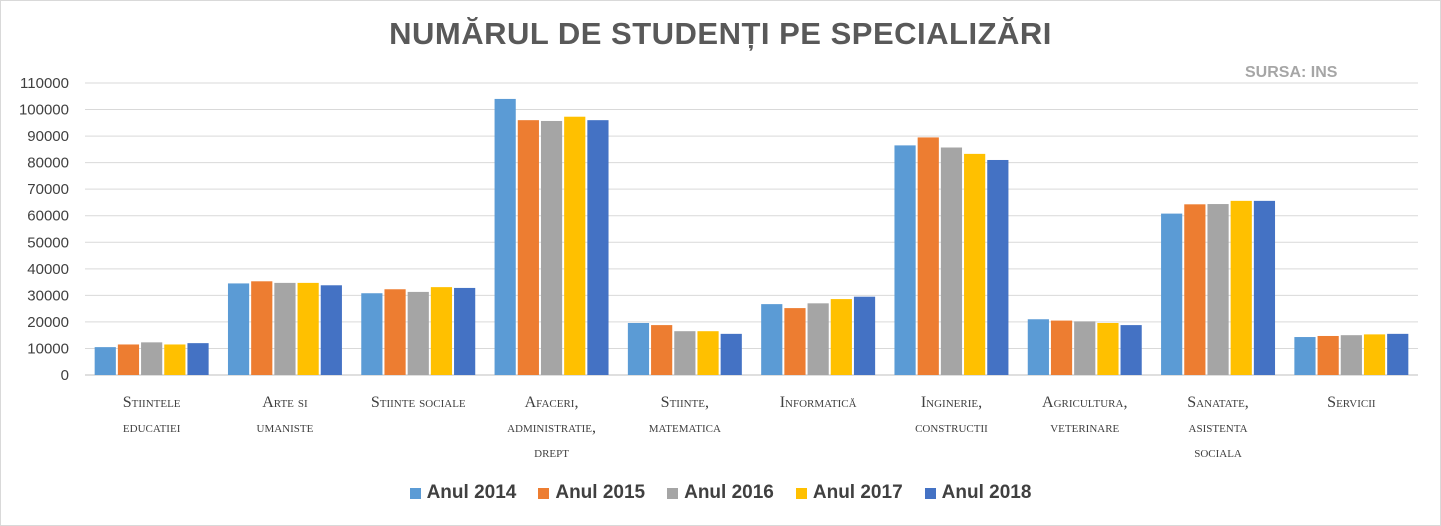 The image size is (1441, 526). Describe the element at coordinates (951, 427) in the screenshot. I see `x-tick-label: constructii` at that location.